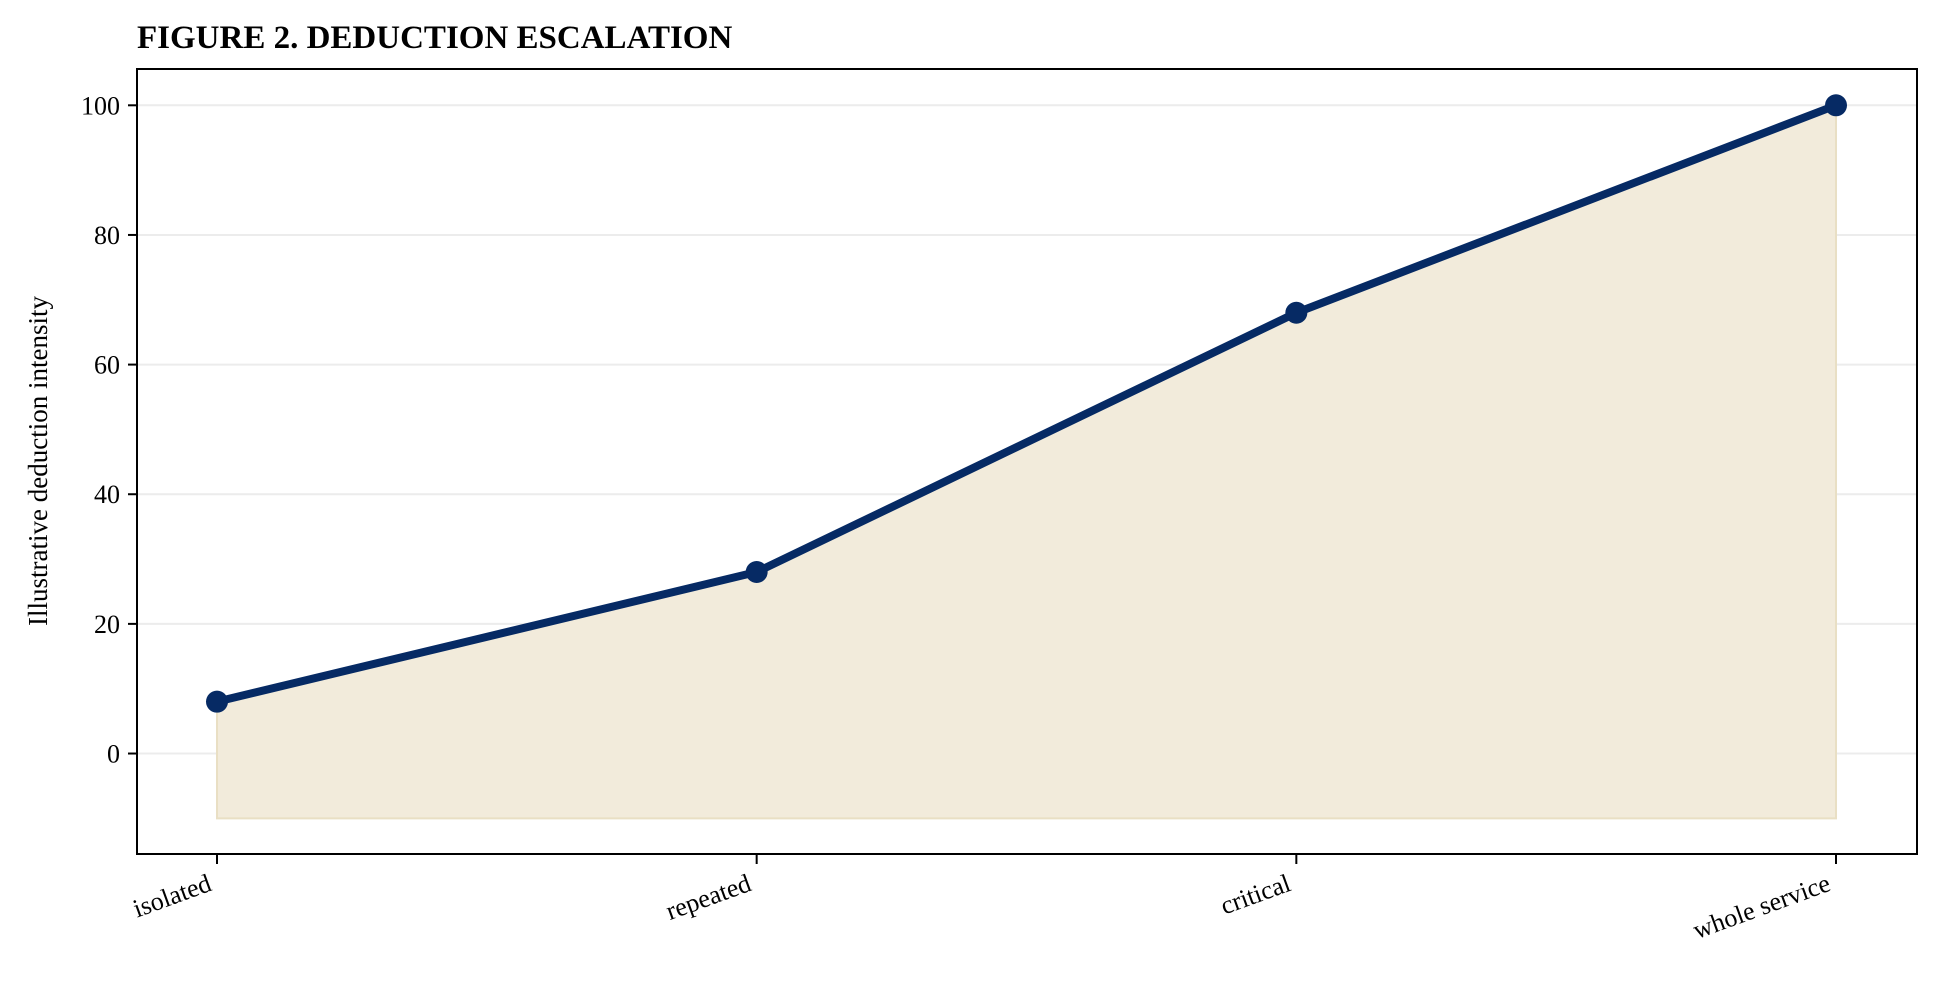 This screenshot has height=983, width=1939. What do you see at coordinates (100, 105) in the screenshot?
I see `y-tick-label-100: 100` at bounding box center [100, 105].